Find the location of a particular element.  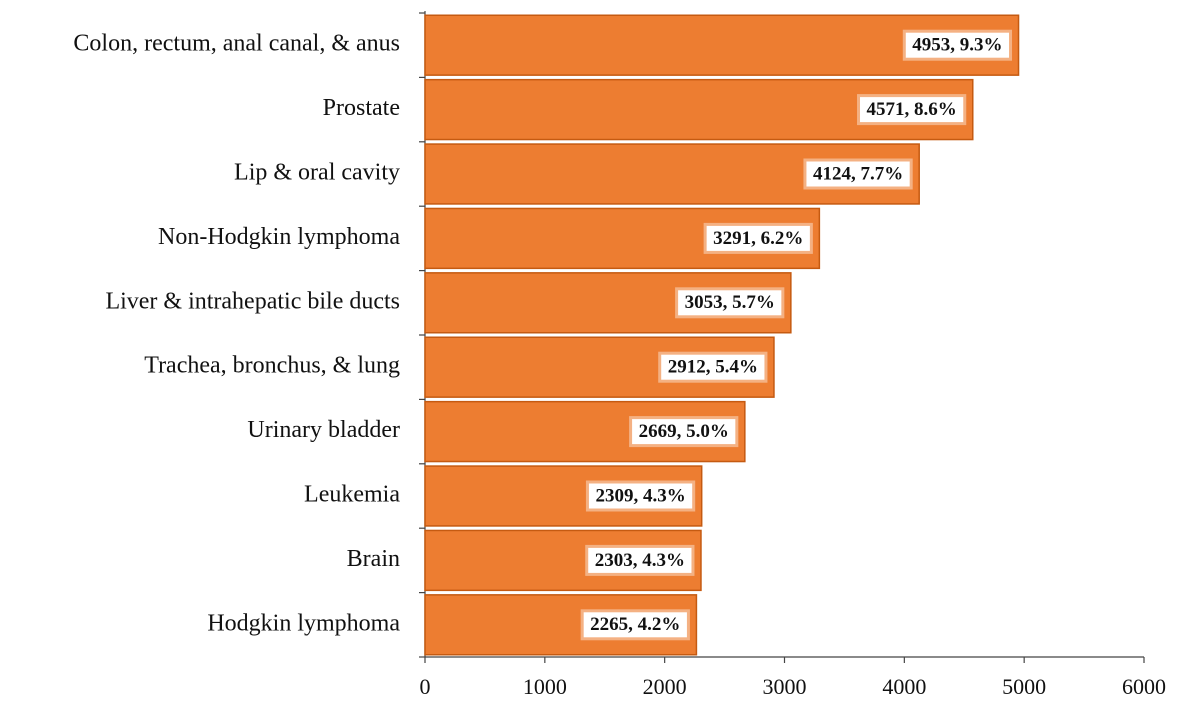

x-tick-label: 5000 is located at coordinates (1024, 686).